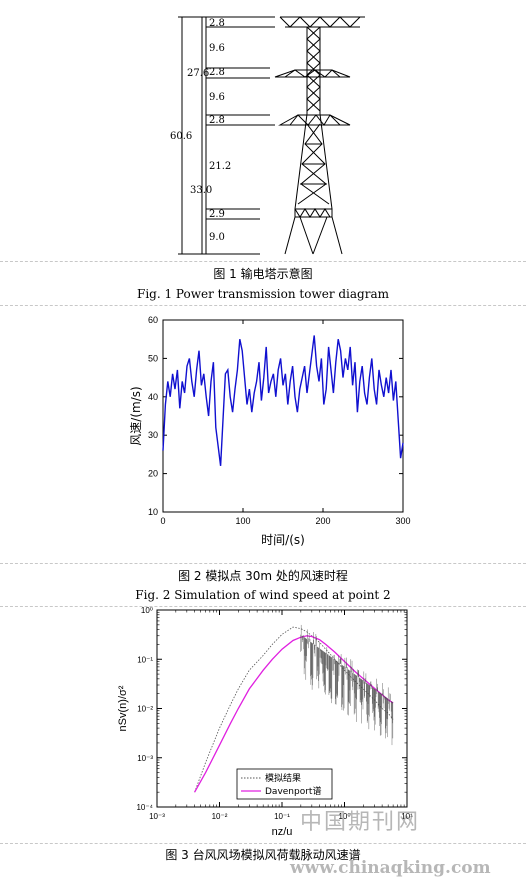 The image size is (526, 879). Describe the element at coordinates (217, 214) in the screenshot. I see `dim-arm4: 2.9` at that location.